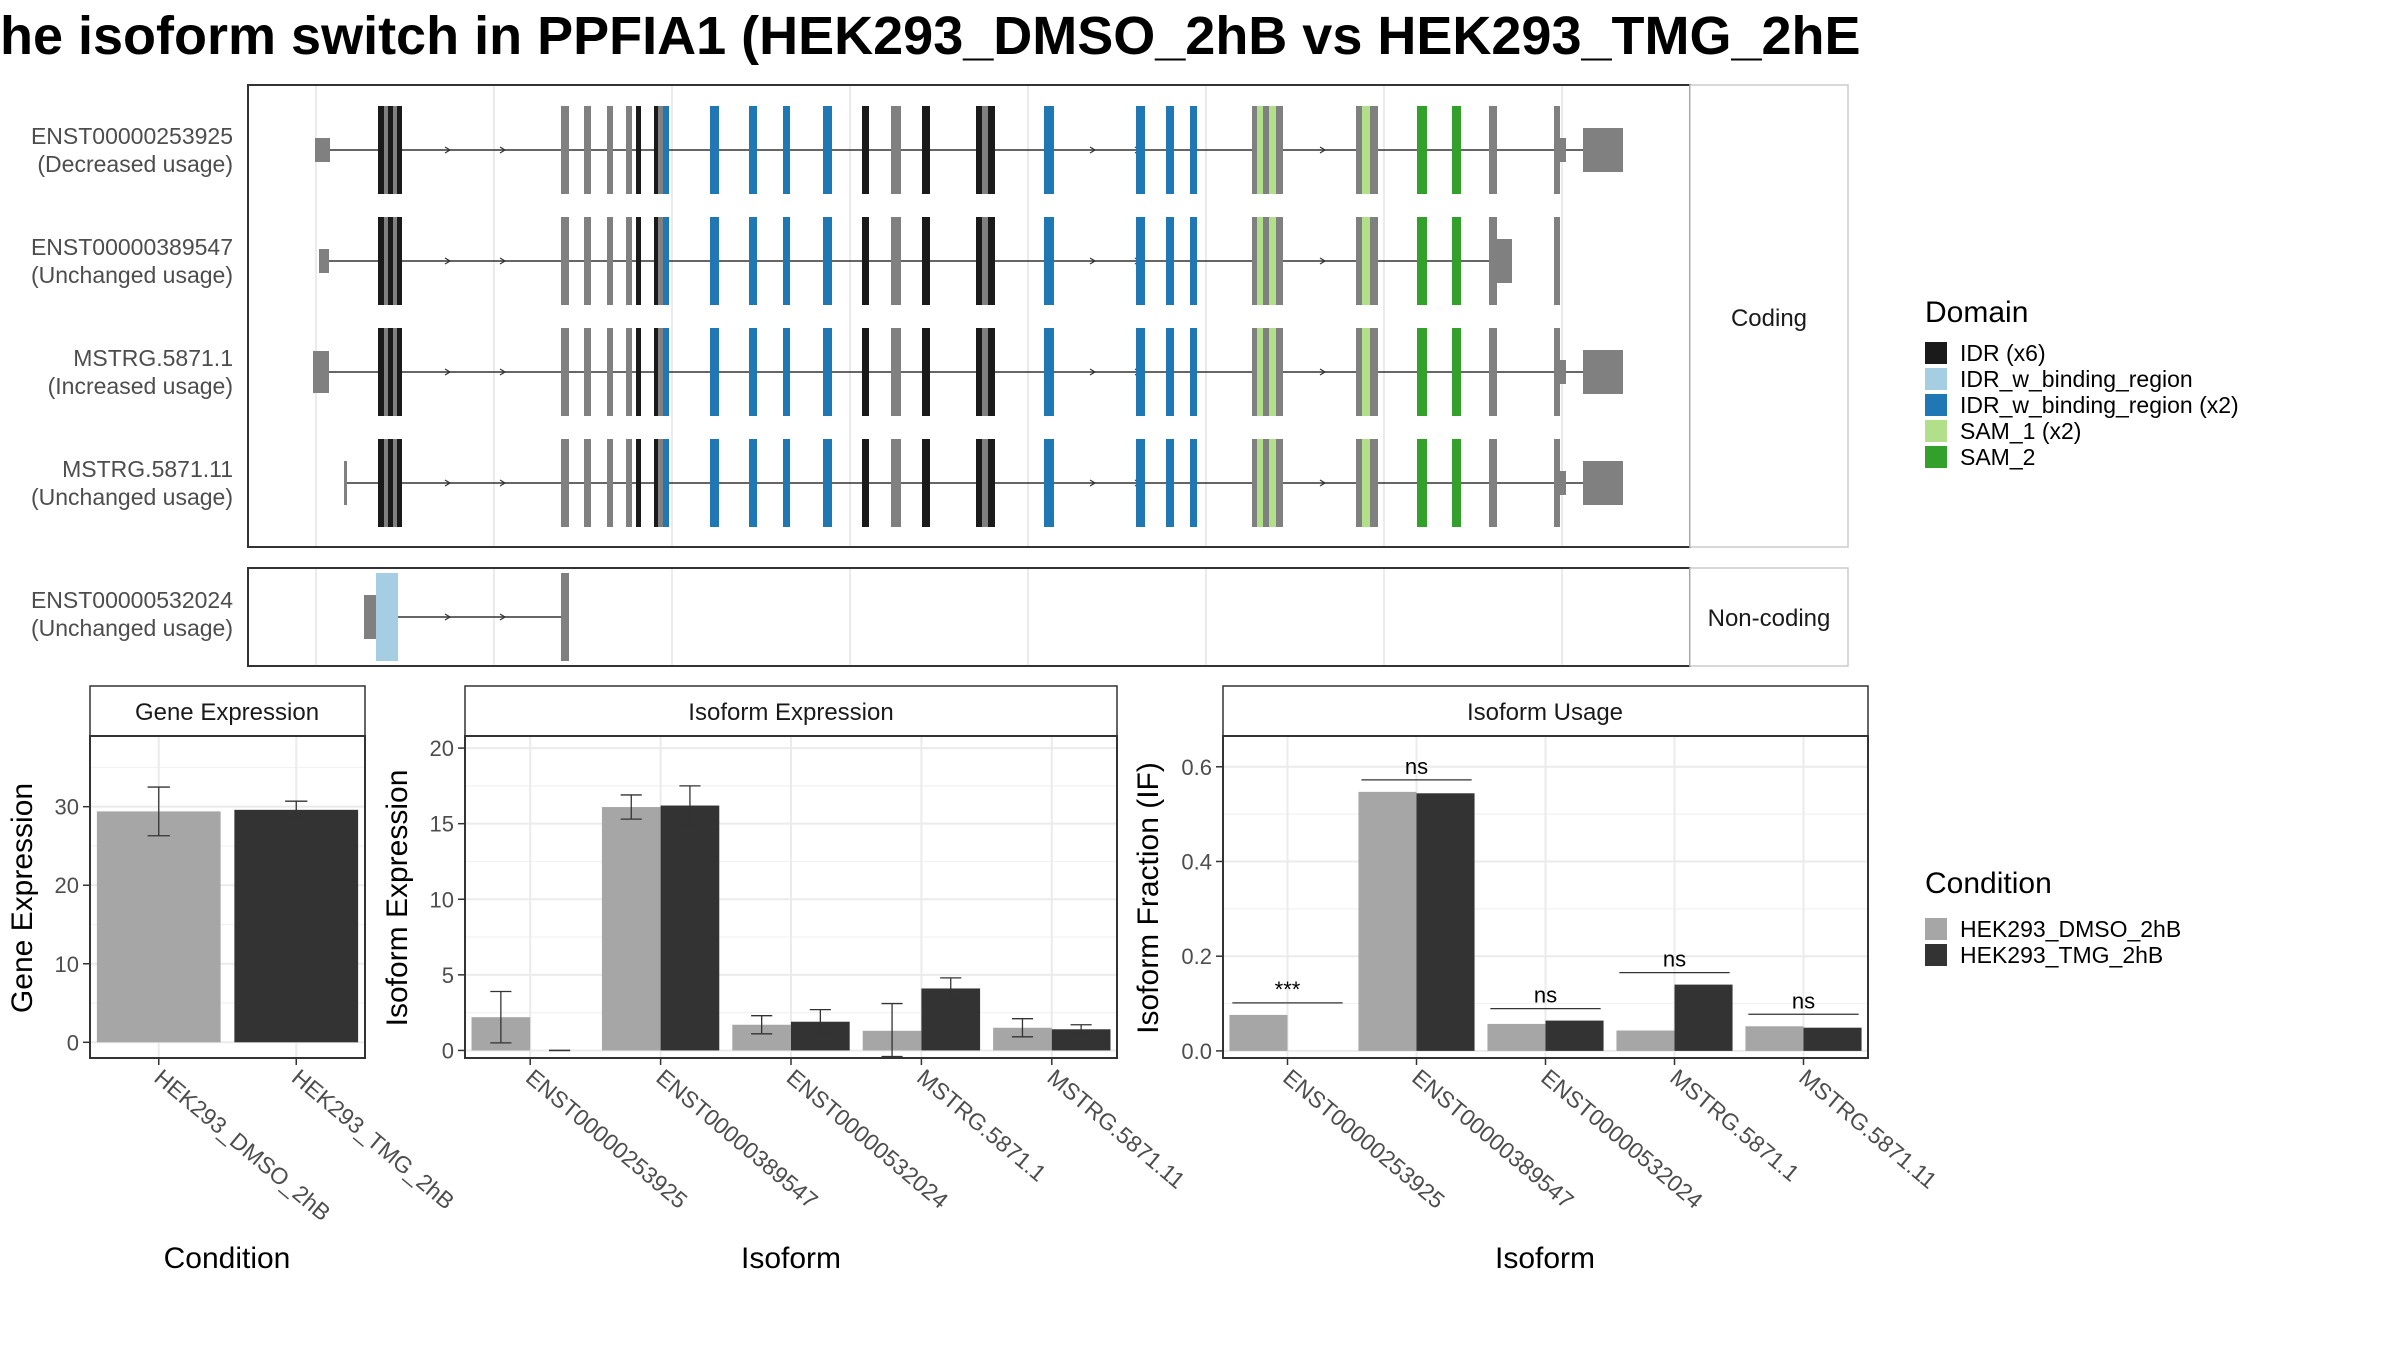 The width and height of the screenshot is (2400, 1350). Describe the element at coordinates (2061, 955) in the screenshot. I see `legend-label: HEK293_TMG_2hB` at that location.